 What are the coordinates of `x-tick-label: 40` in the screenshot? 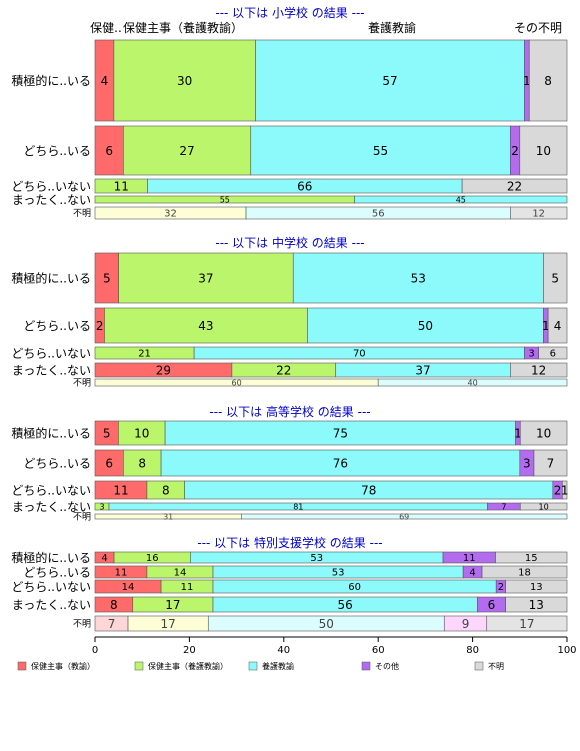 It's located at (283, 650).